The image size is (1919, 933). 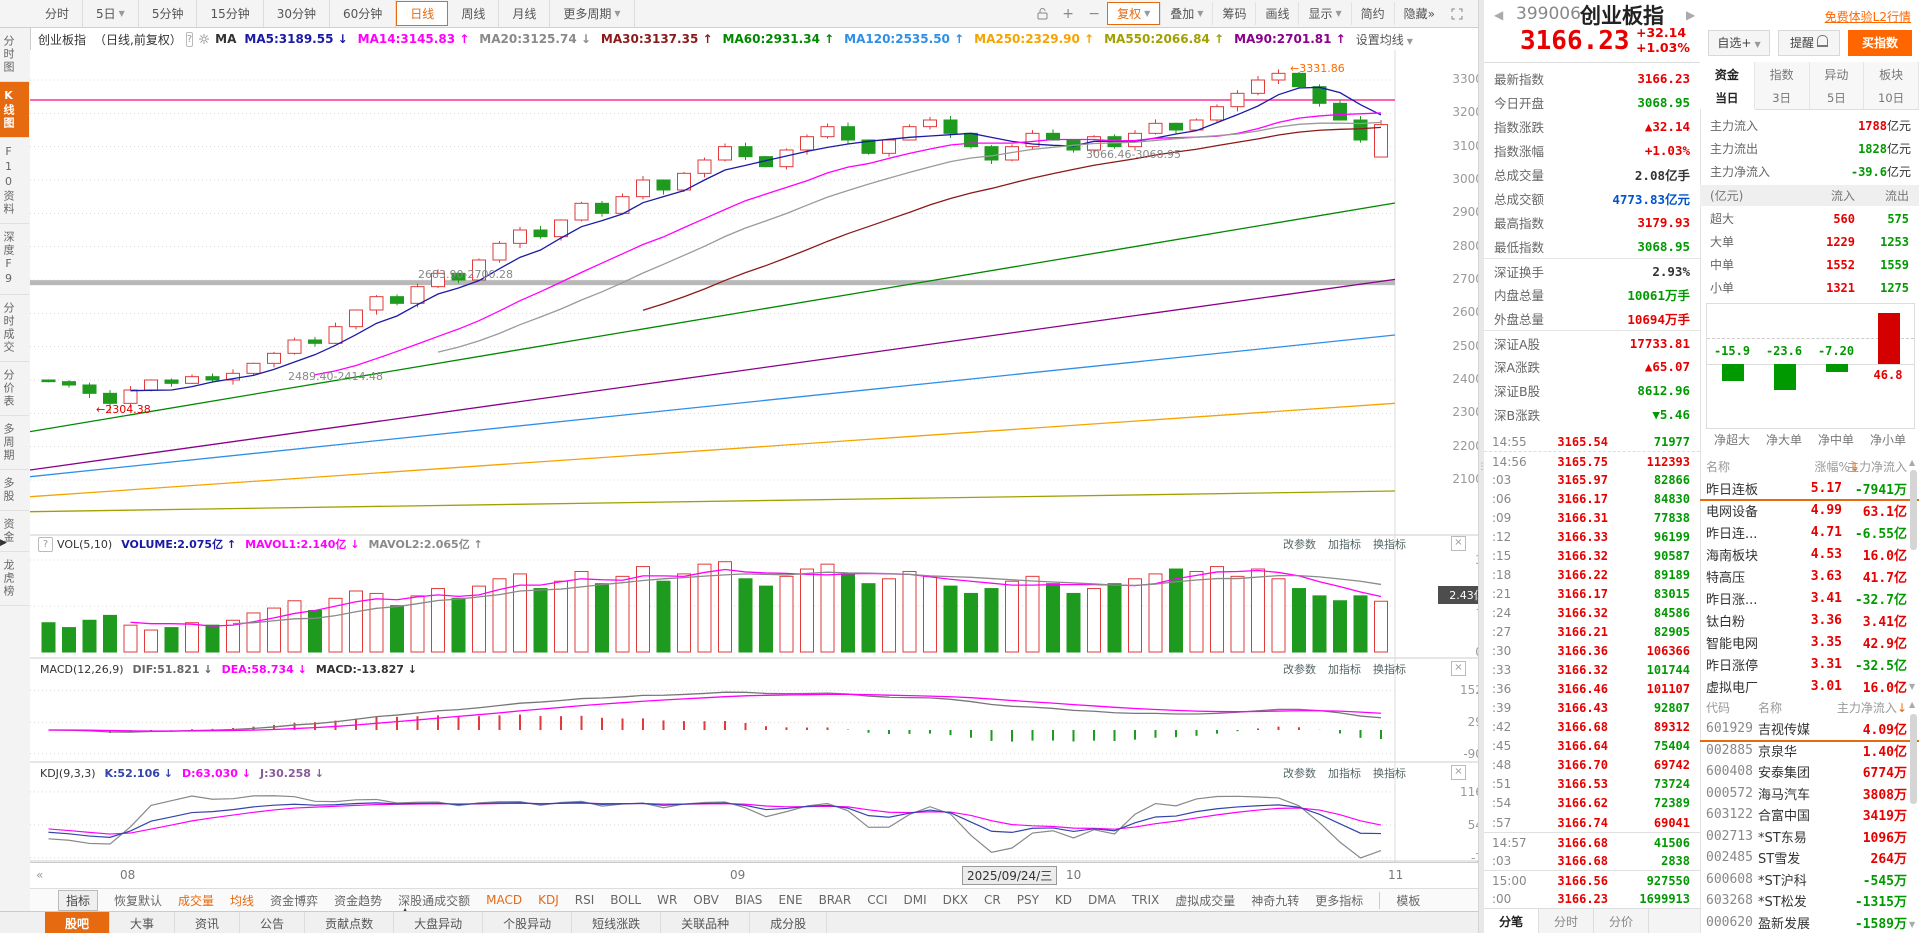 I want to click on period-tab: 日线, so click(x=422, y=13).